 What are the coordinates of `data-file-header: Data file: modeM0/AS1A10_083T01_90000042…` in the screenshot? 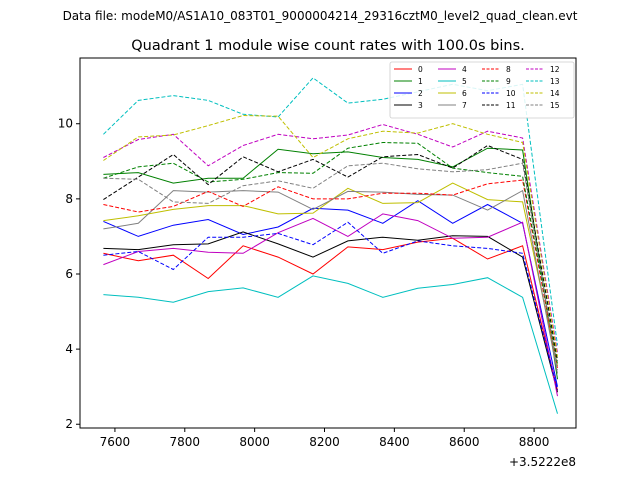 It's located at (320, 16).